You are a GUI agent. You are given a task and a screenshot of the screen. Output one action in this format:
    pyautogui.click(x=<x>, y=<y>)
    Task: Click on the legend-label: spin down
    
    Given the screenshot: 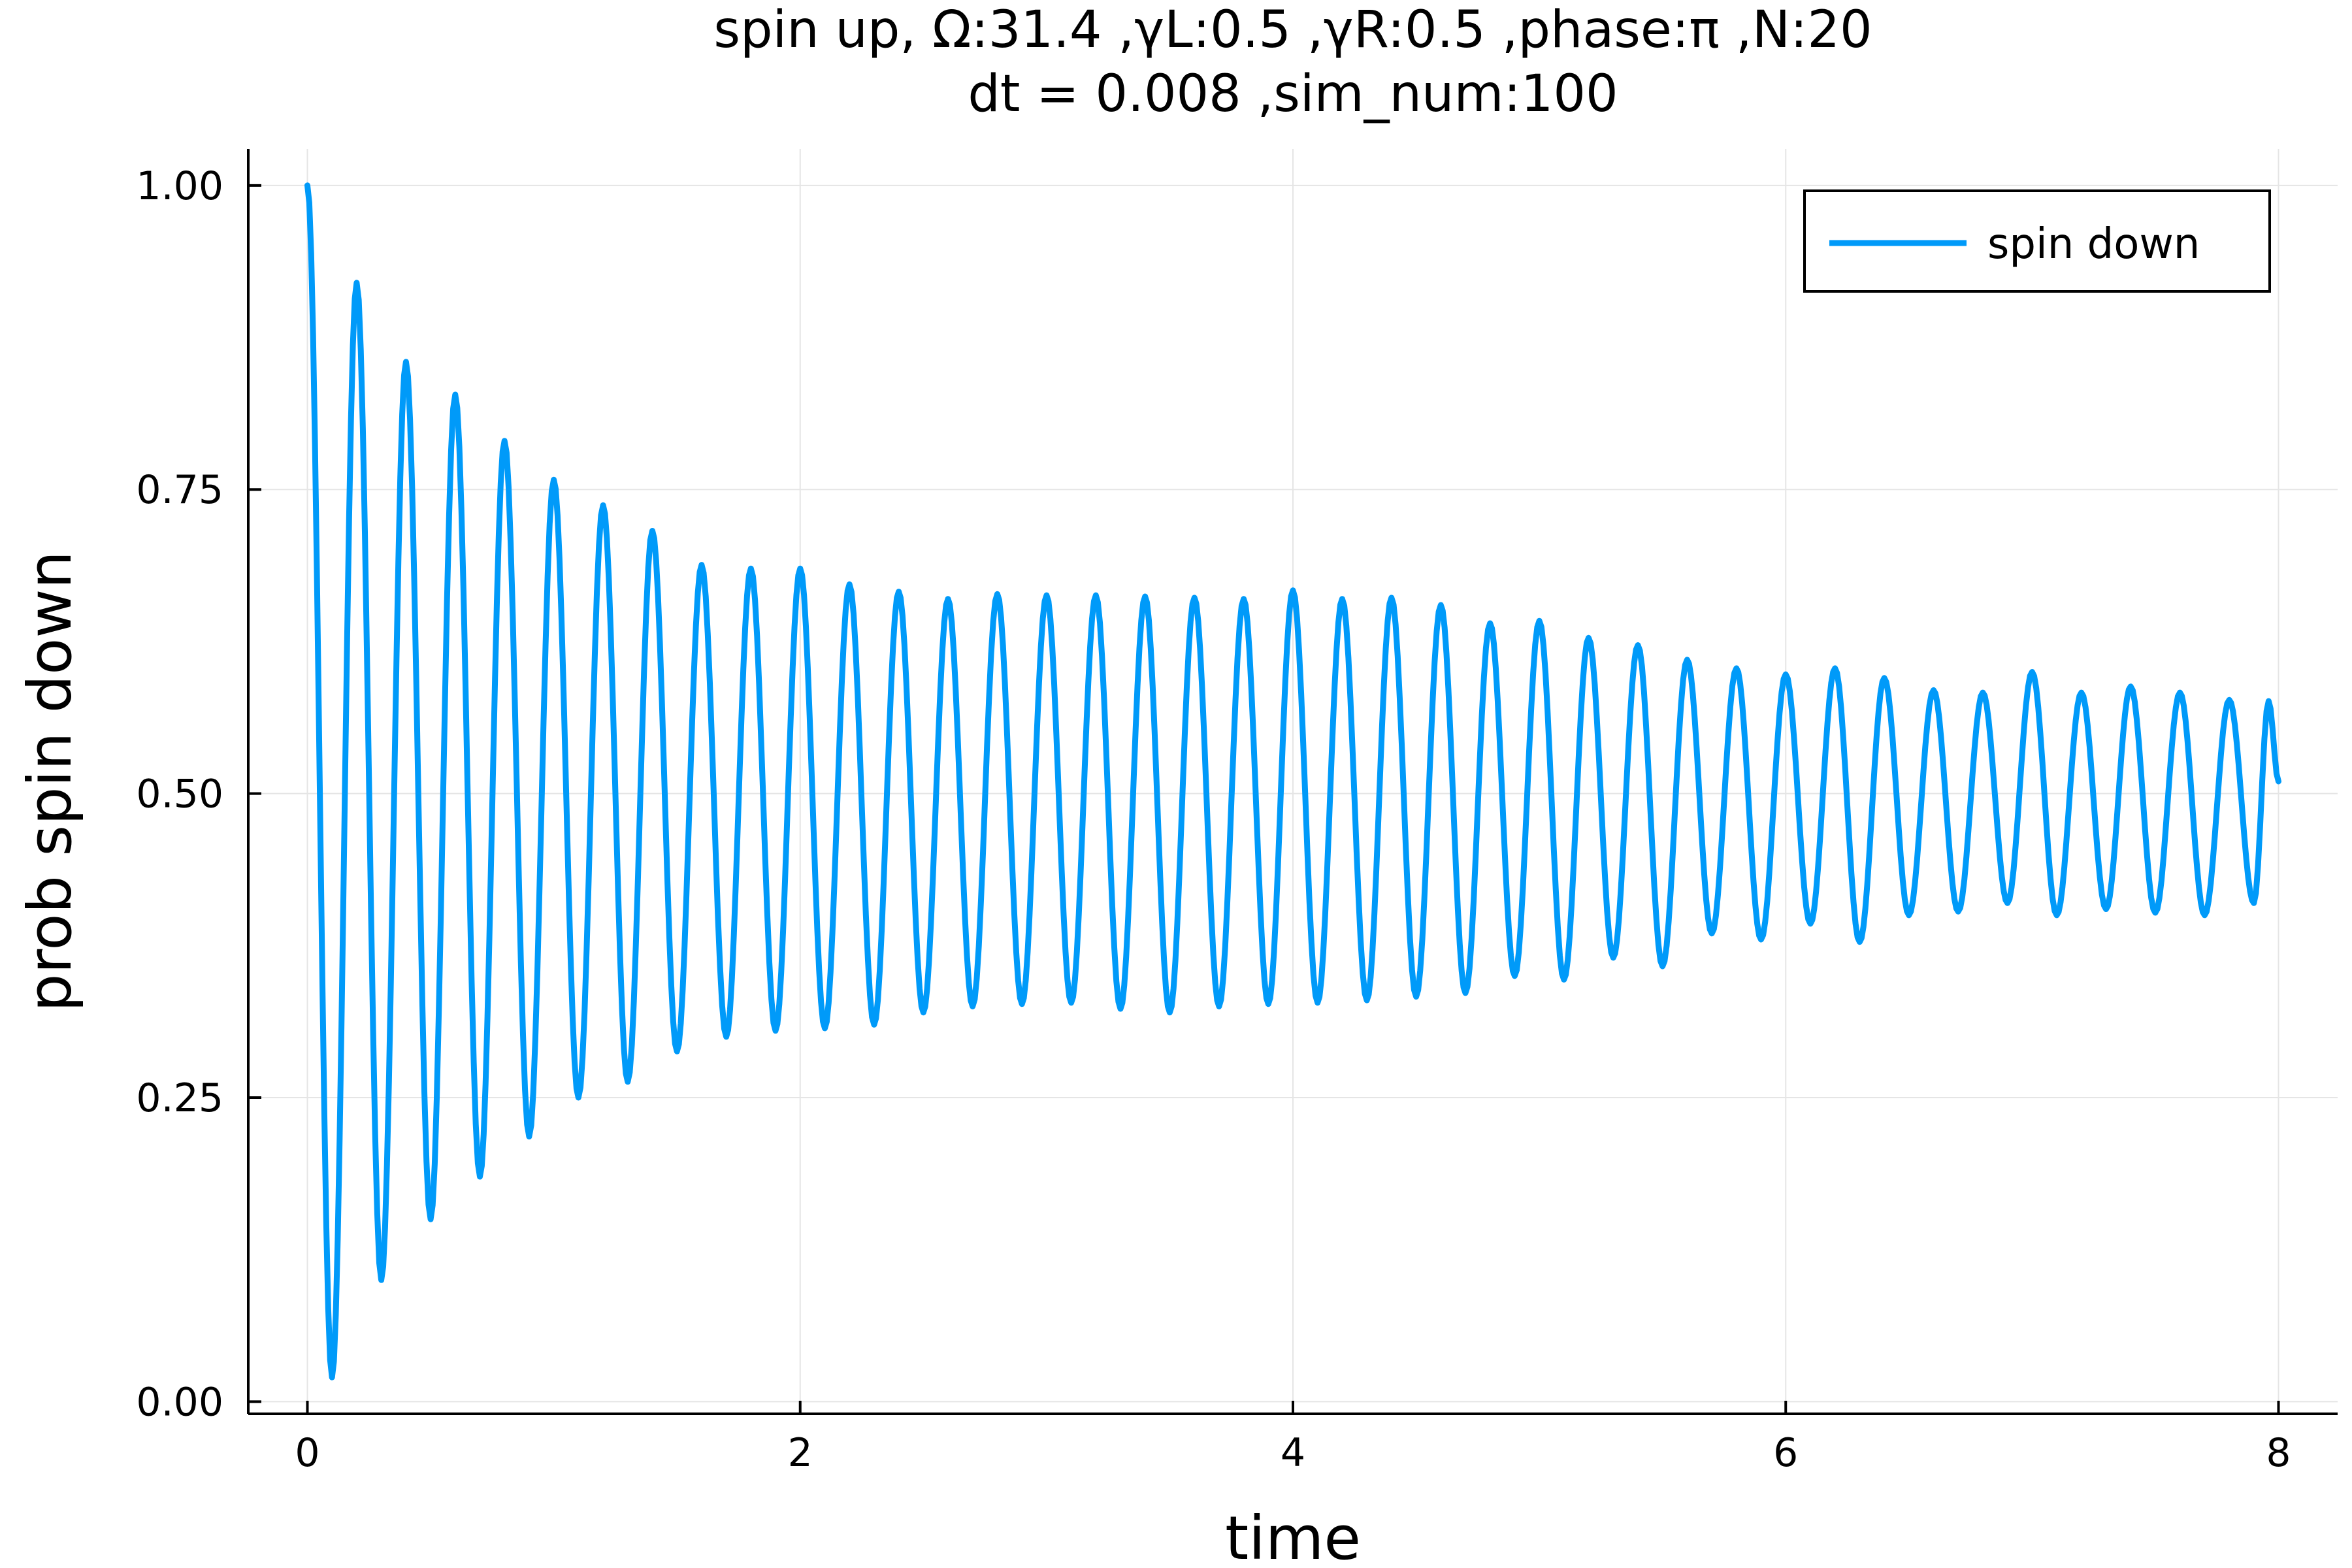 What is the action you would take?
    pyautogui.click(x=2093, y=244)
    